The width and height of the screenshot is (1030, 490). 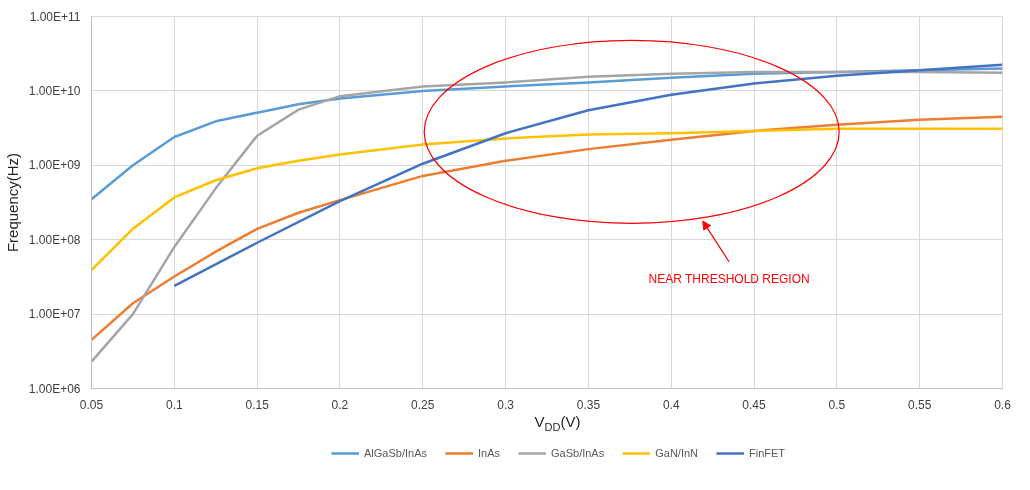 What do you see at coordinates (257, 404) in the screenshot?
I see `x-tick-label: 0.15` at bounding box center [257, 404].